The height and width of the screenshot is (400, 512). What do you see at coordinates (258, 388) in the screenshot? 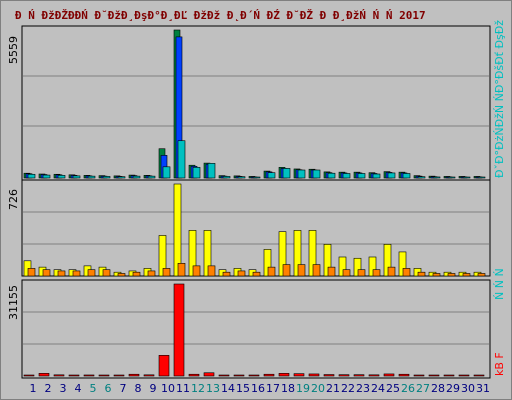
I see `x-label-day-16: 16` at bounding box center [258, 388].